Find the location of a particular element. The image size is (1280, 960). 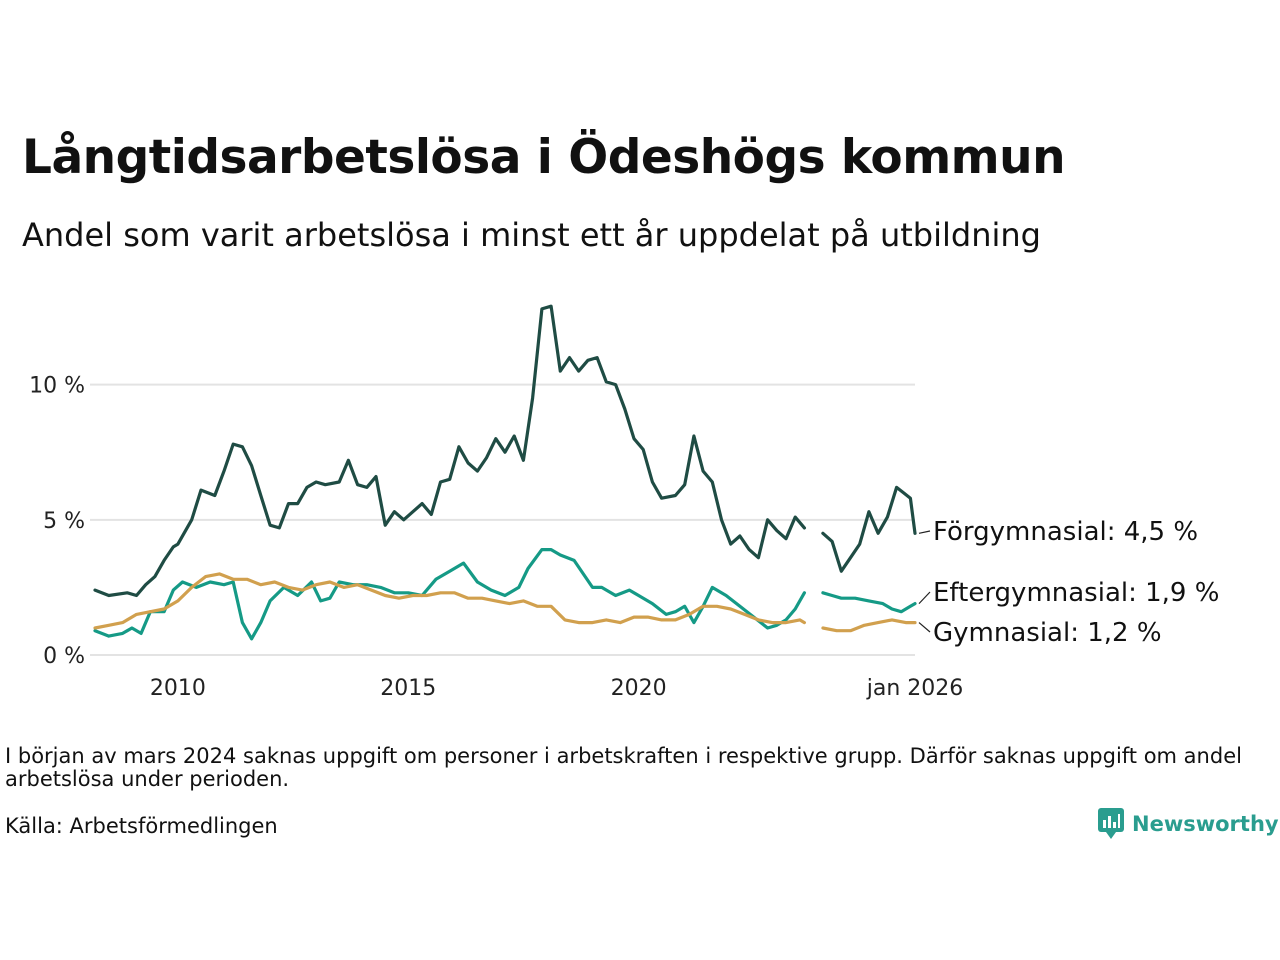

x-axis: 2010 2015 2020 jan 2026 is located at coordinates (556, 688).